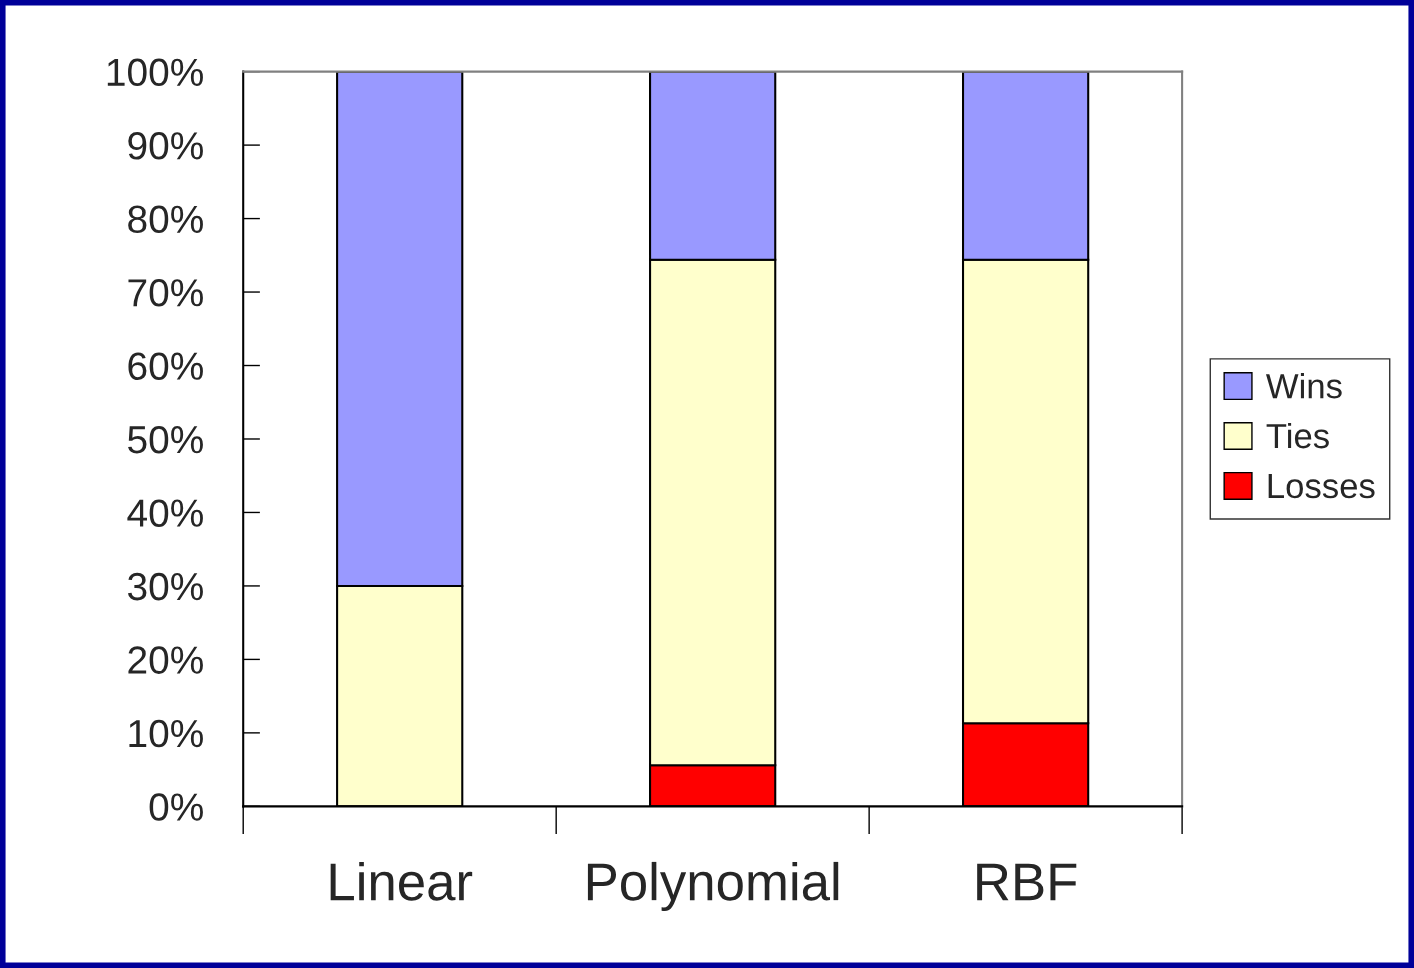  I want to click on y-tick-label: 80%, so click(165, 219).